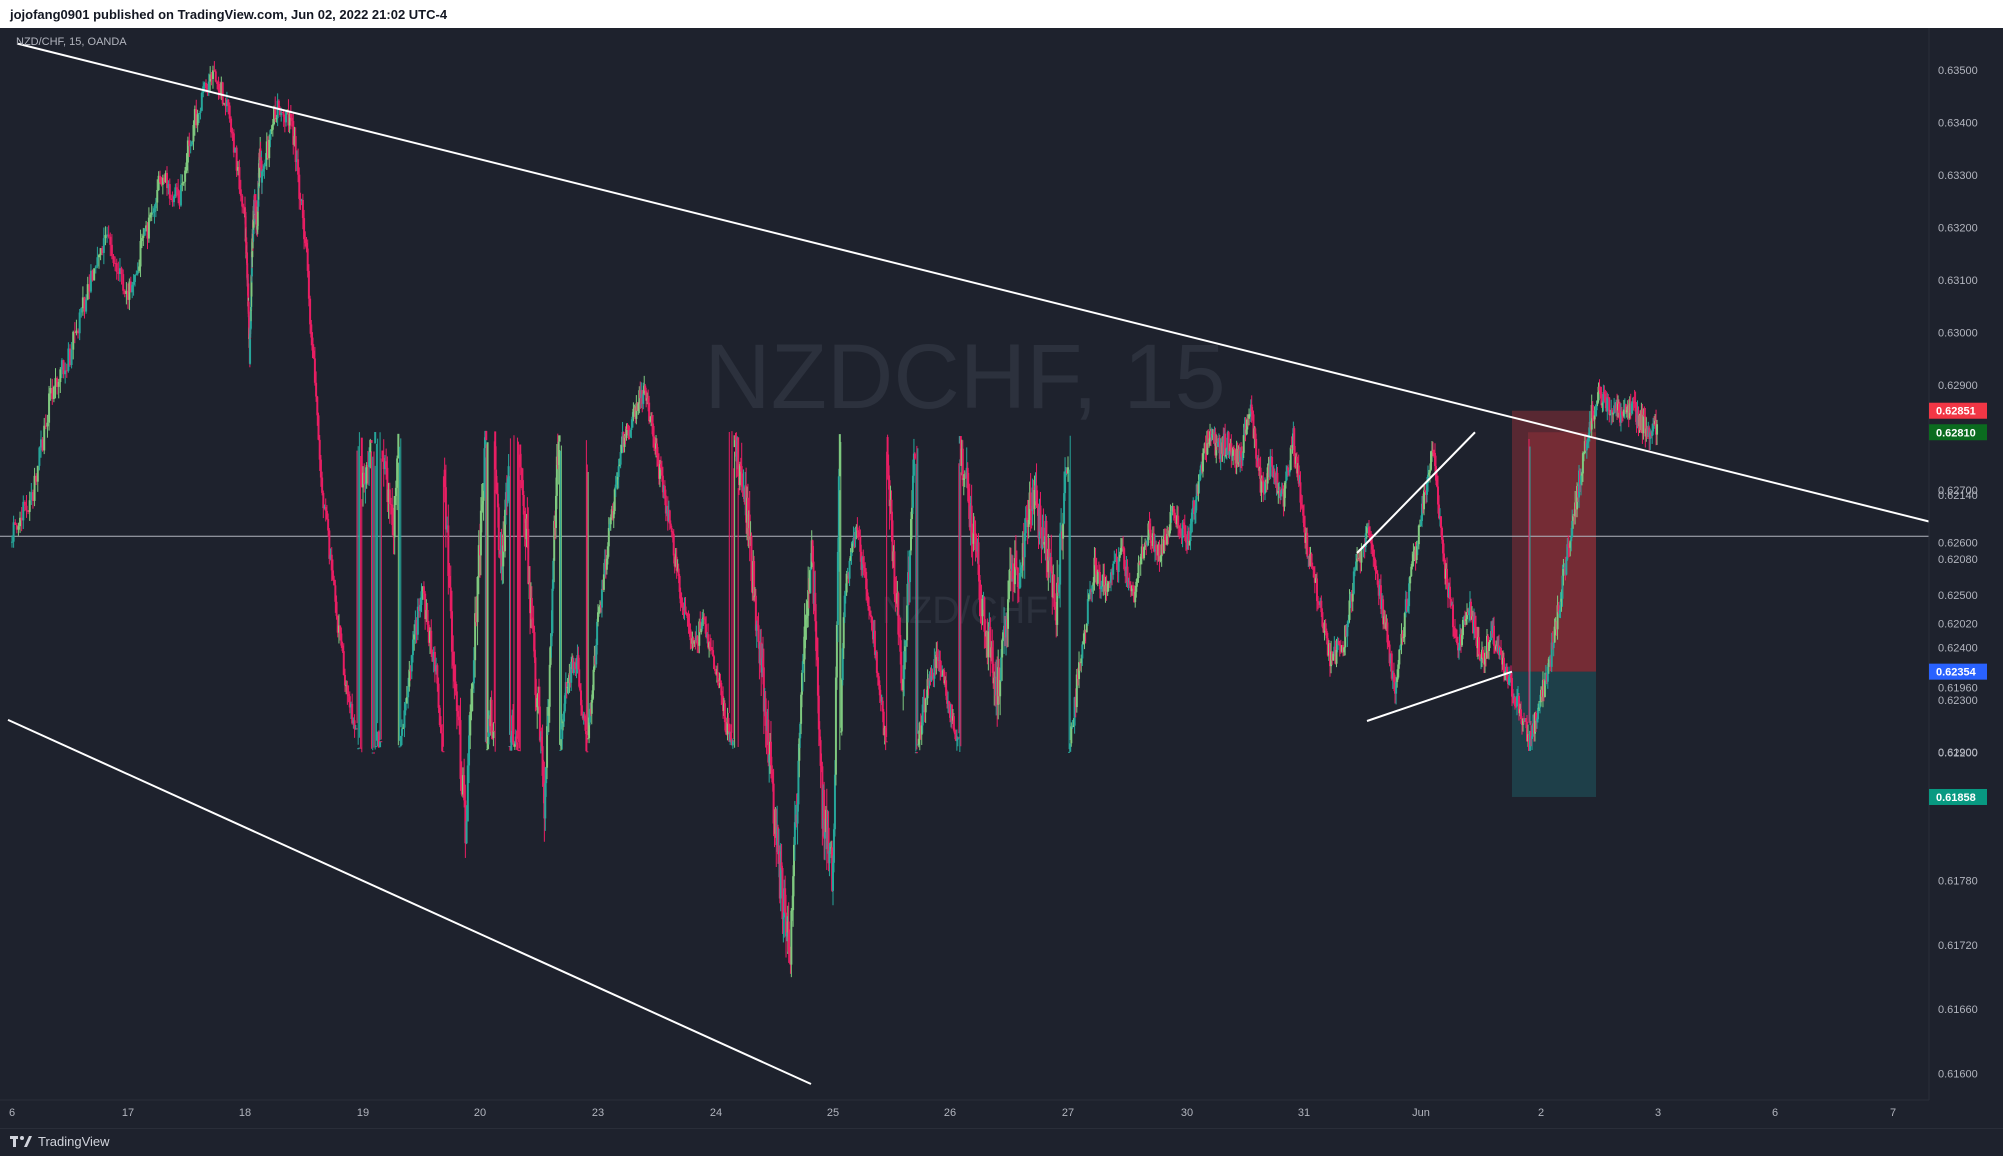 The width and height of the screenshot is (2003, 1156). Describe the element at coordinates (1958, 71) in the screenshot. I see `price-tick-label: 0.63500` at that location.